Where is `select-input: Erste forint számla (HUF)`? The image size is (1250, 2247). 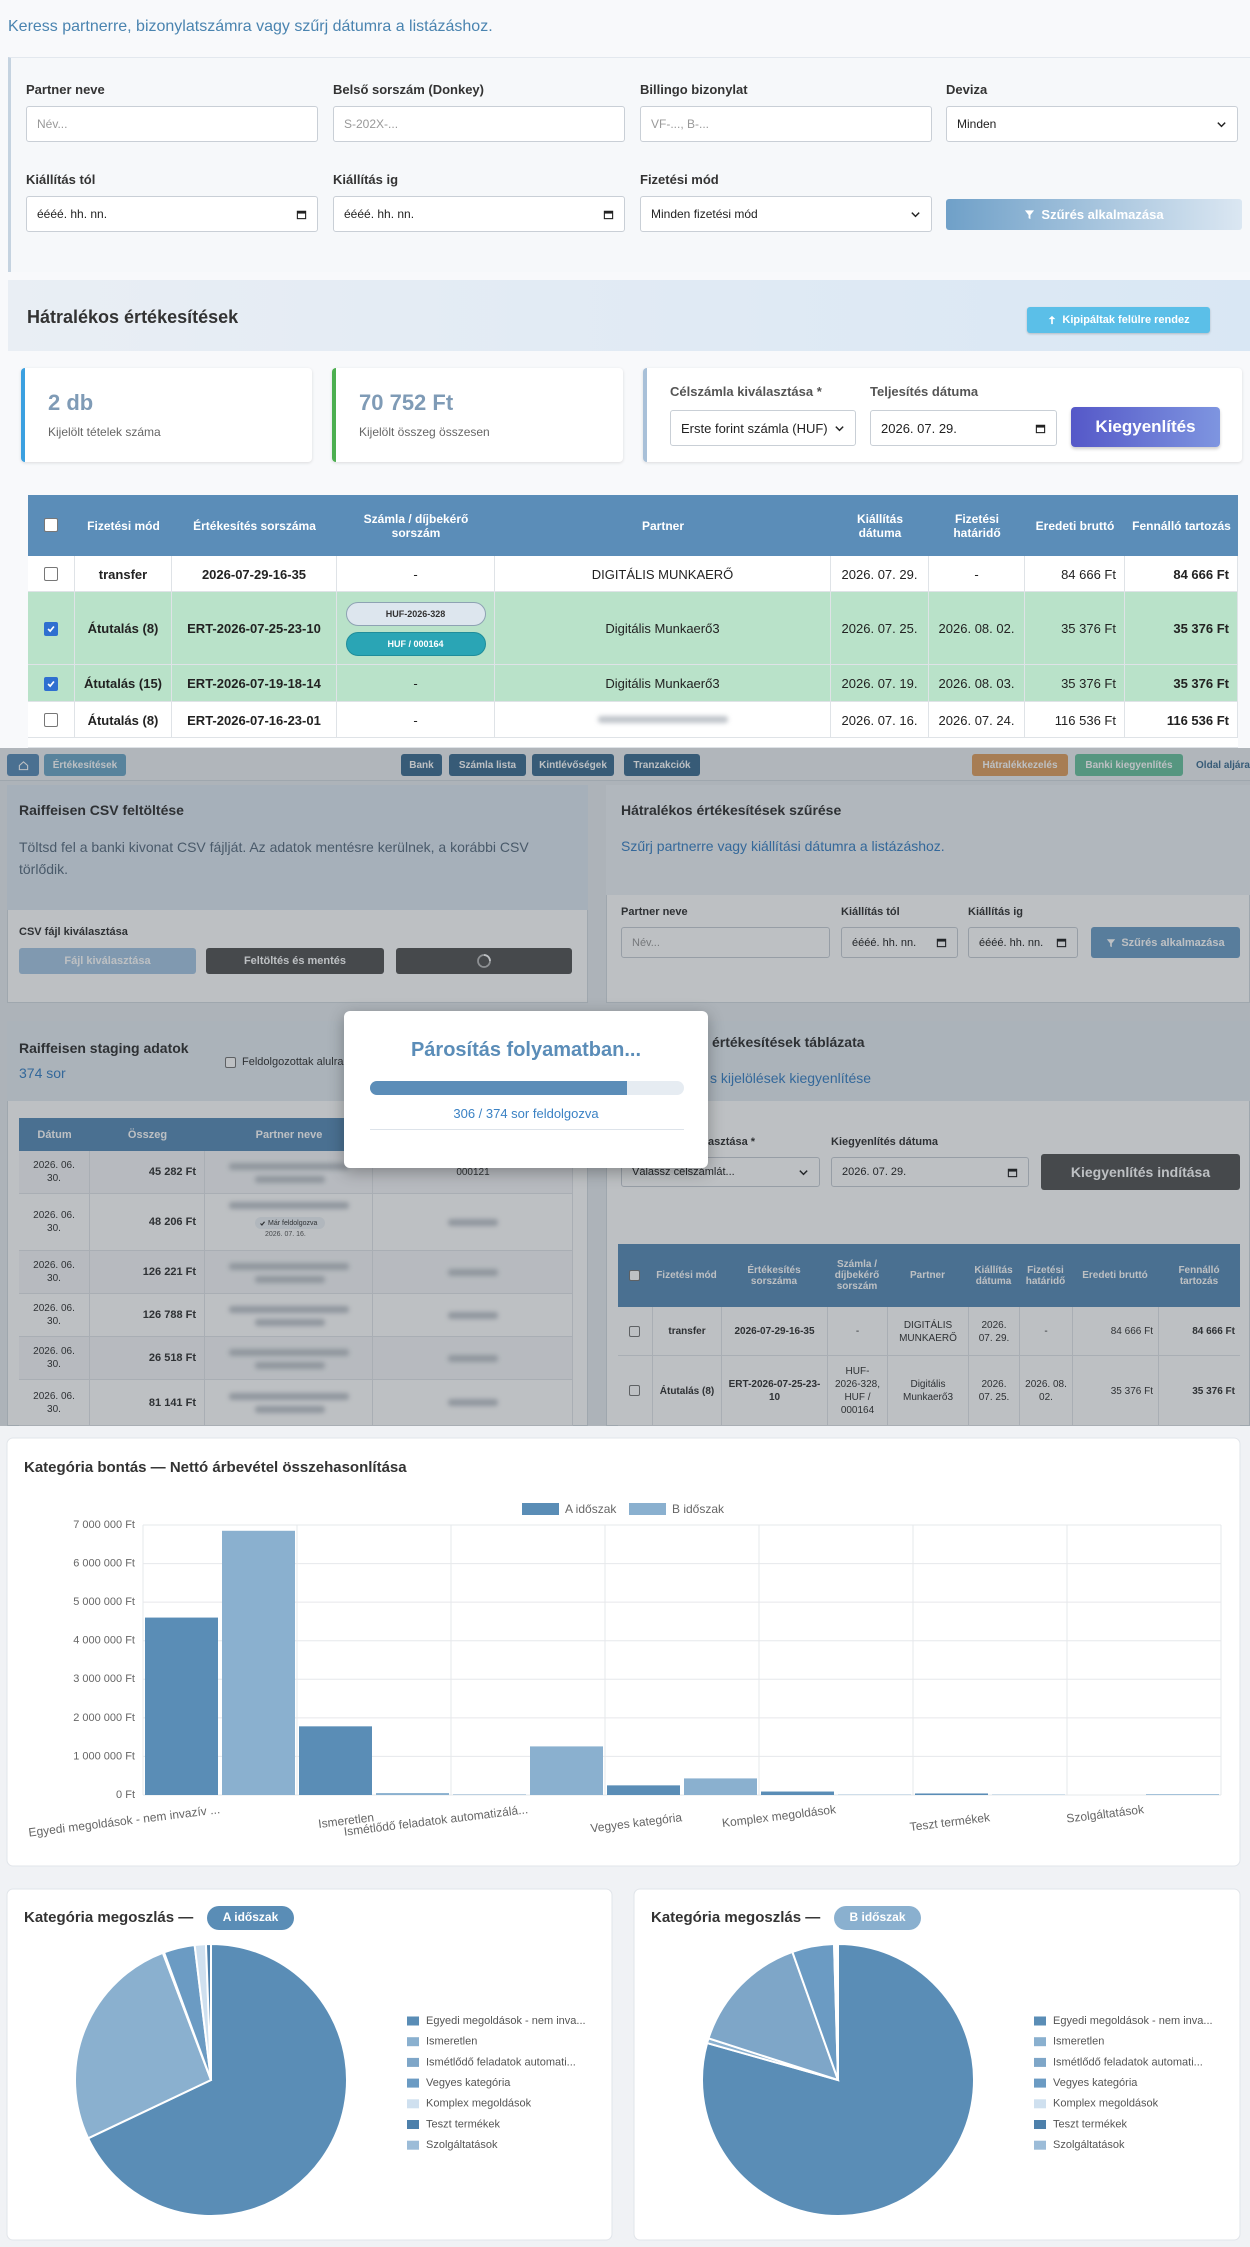 select-input: Erste forint számla (HUF) is located at coordinates (763, 428).